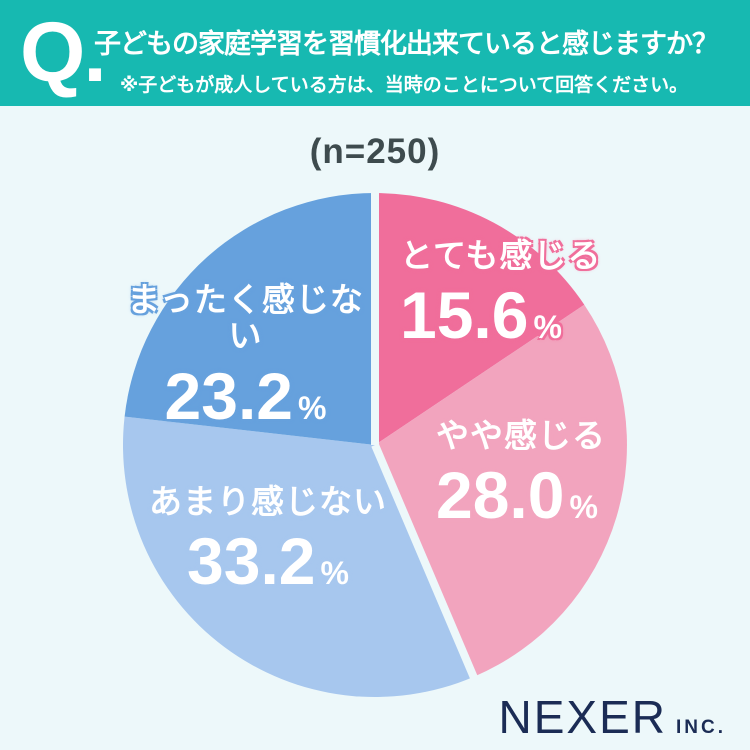  What do you see at coordinates (701, 727) in the screenshot?
I see `logo-suffix: INC.` at bounding box center [701, 727].